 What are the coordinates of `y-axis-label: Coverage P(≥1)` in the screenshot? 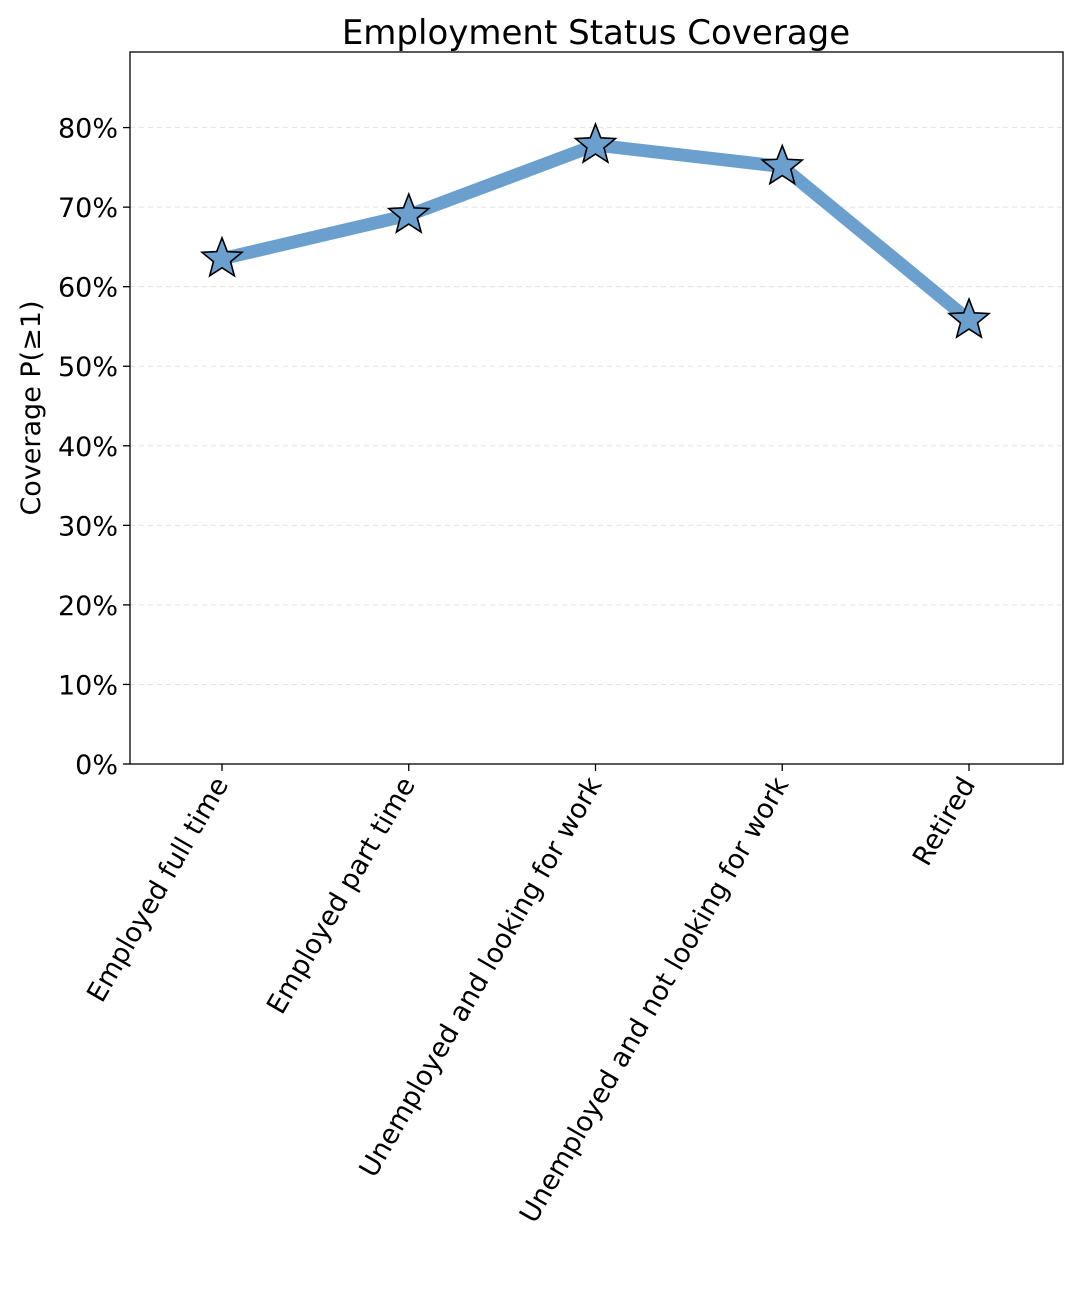 It's located at (31, 407).